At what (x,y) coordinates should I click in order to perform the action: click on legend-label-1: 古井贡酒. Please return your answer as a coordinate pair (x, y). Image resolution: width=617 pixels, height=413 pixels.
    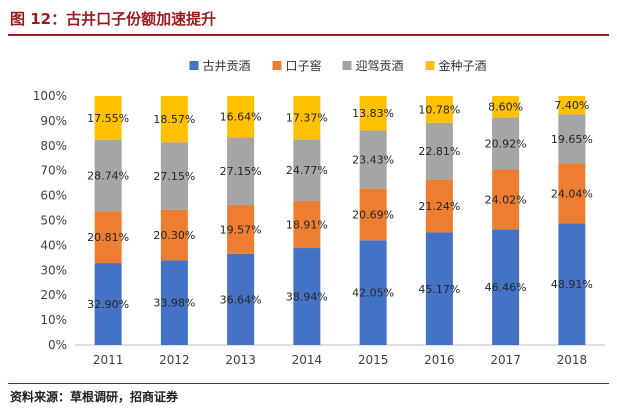
    Looking at the image, I should click on (227, 65).